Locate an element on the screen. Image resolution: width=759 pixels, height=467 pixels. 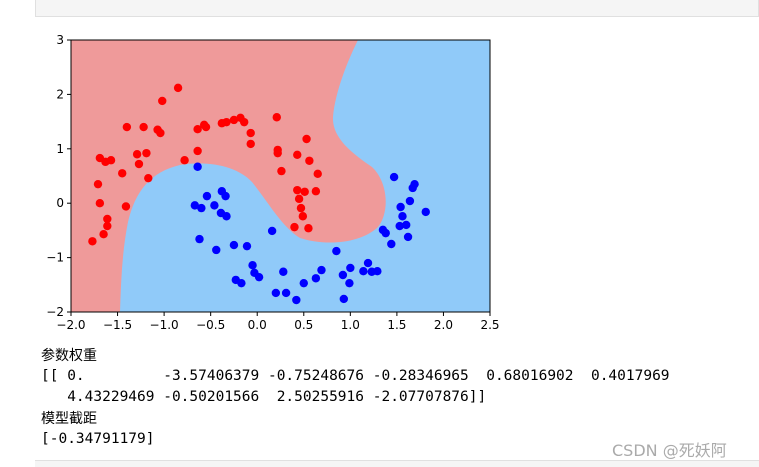
intercept: [-0.34791179] is located at coordinates (98, 439).